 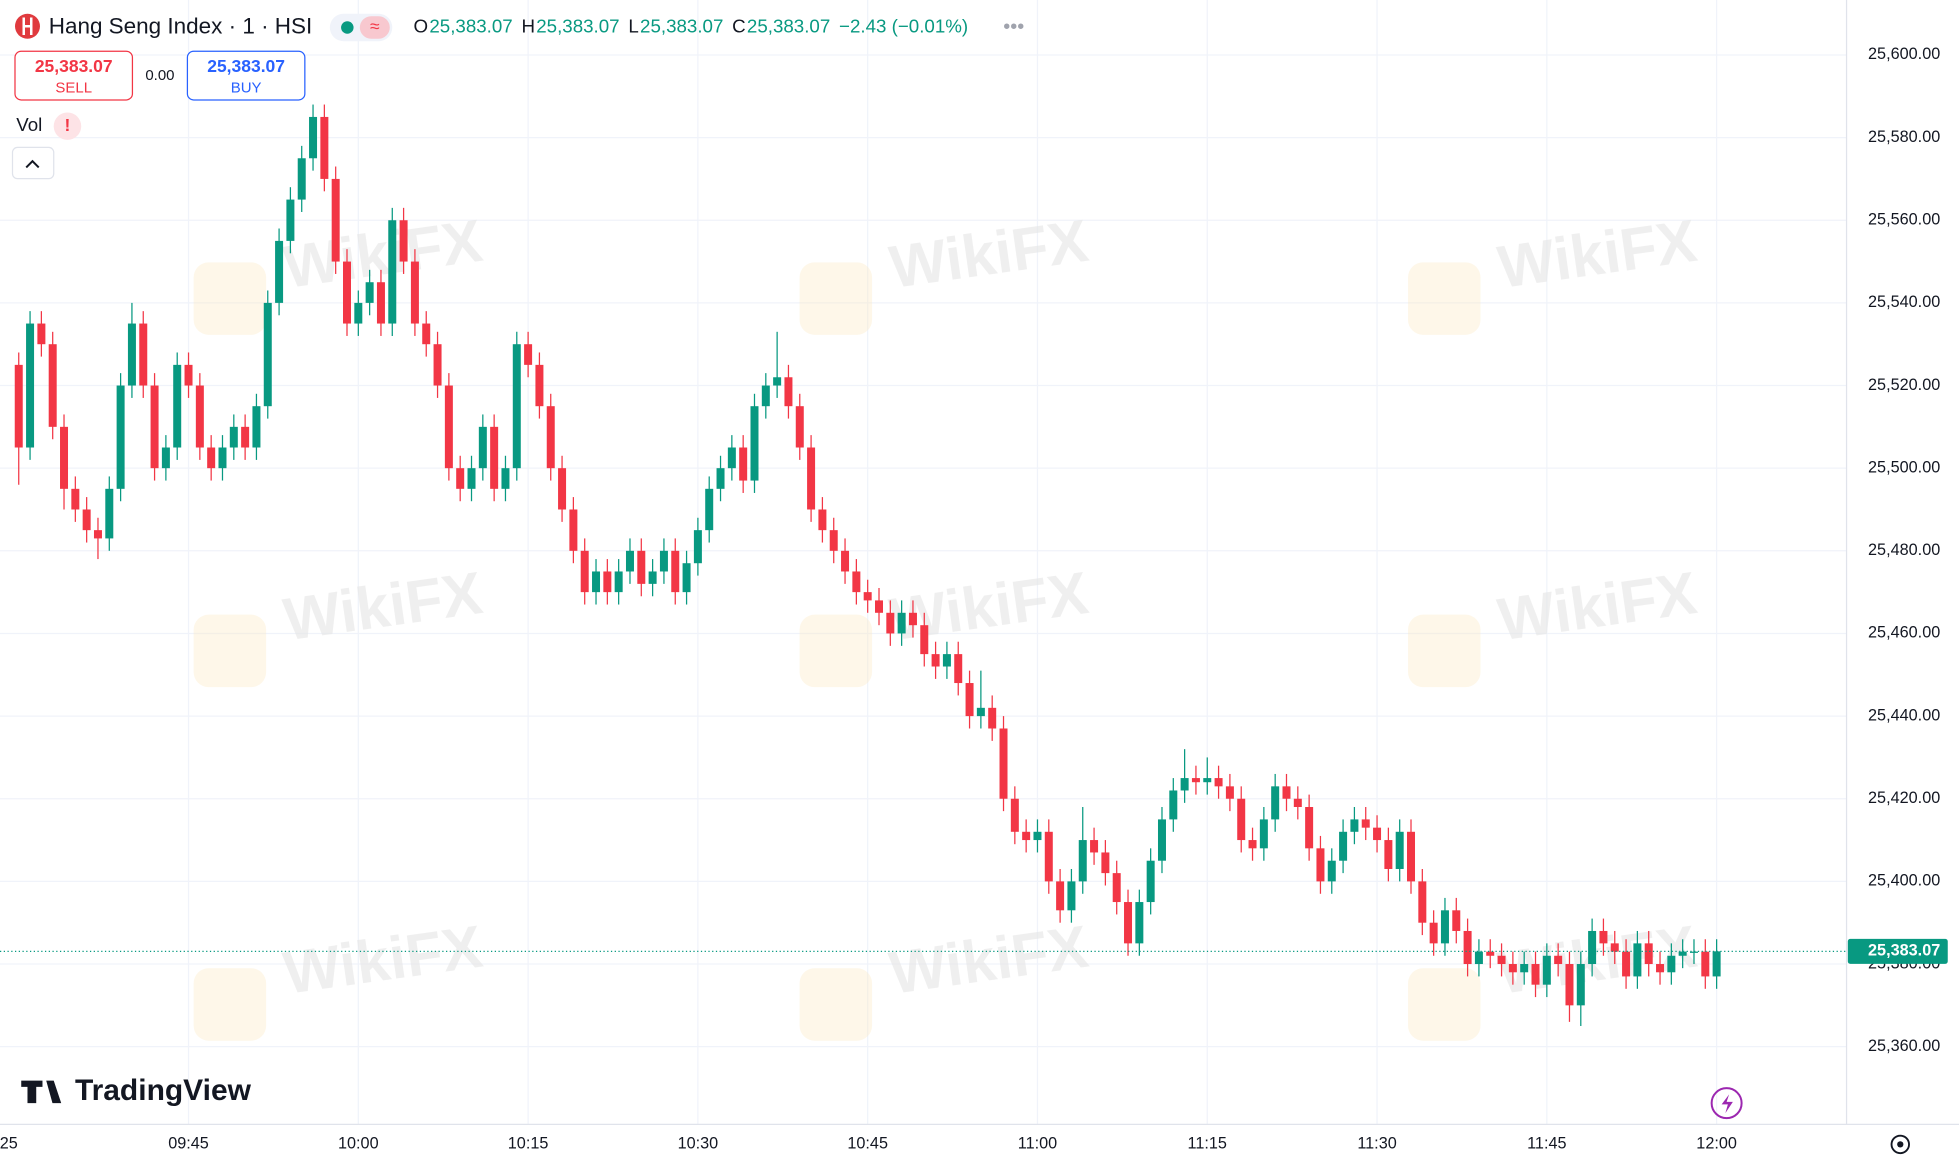 I want to click on data-status-icon: ≈, so click(x=375, y=26).